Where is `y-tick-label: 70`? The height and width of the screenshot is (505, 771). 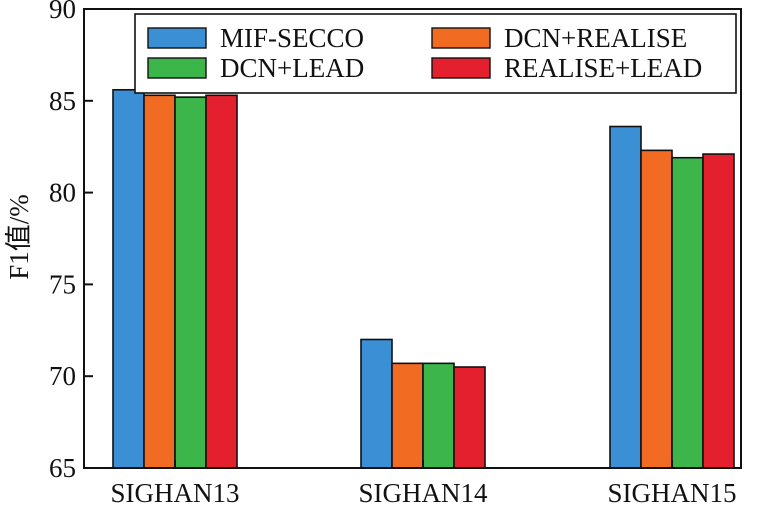 y-tick-label: 70 is located at coordinates (62, 376).